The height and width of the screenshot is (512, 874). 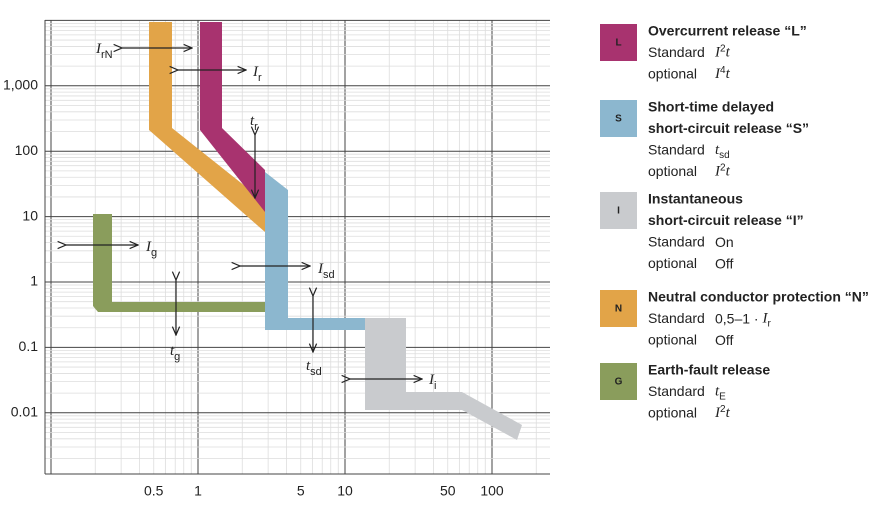 What do you see at coordinates (448, 491) in the screenshot?
I see `x-tick-label: 50` at bounding box center [448, 491].